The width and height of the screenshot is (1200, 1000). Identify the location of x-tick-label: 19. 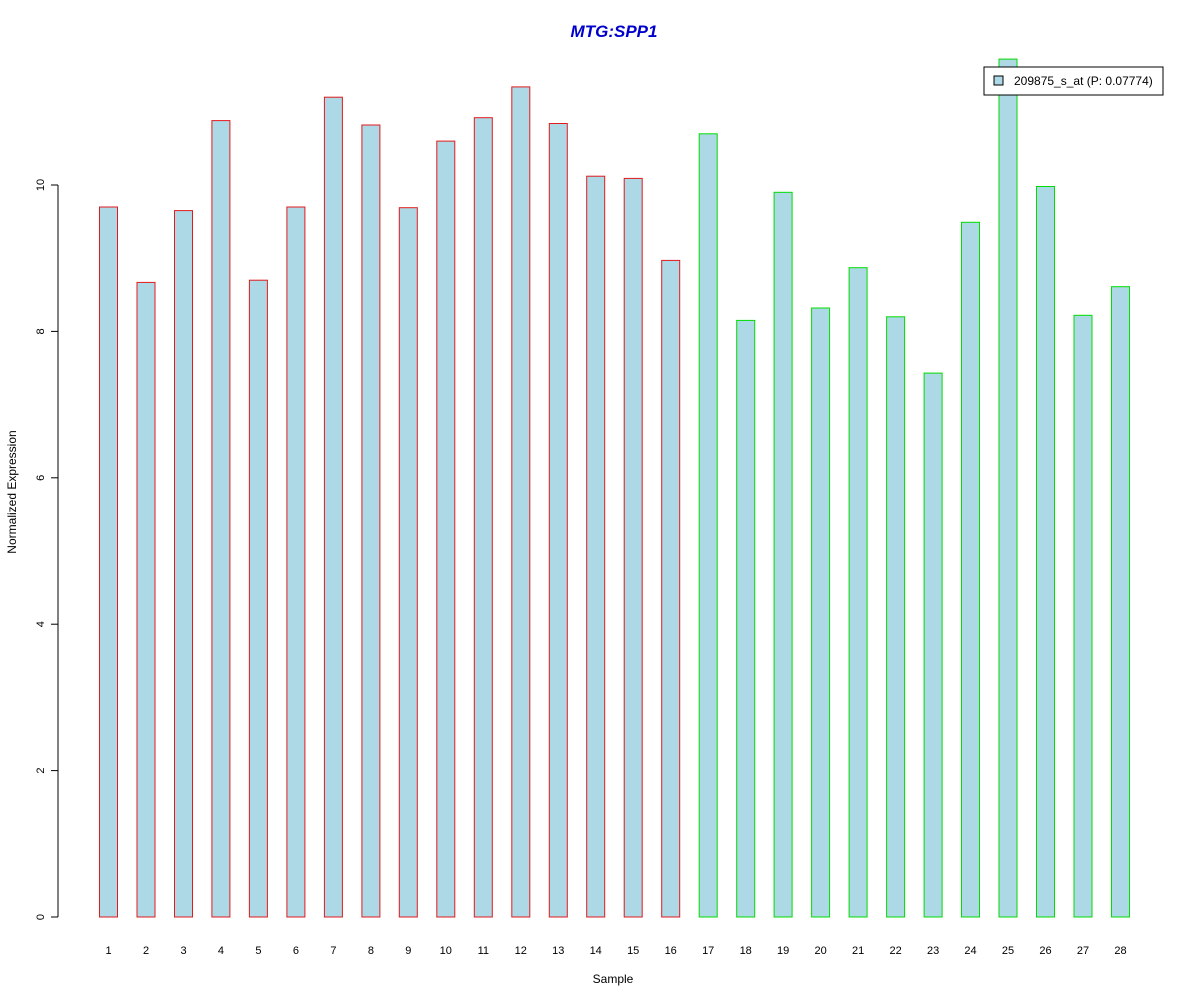
(783, 951).